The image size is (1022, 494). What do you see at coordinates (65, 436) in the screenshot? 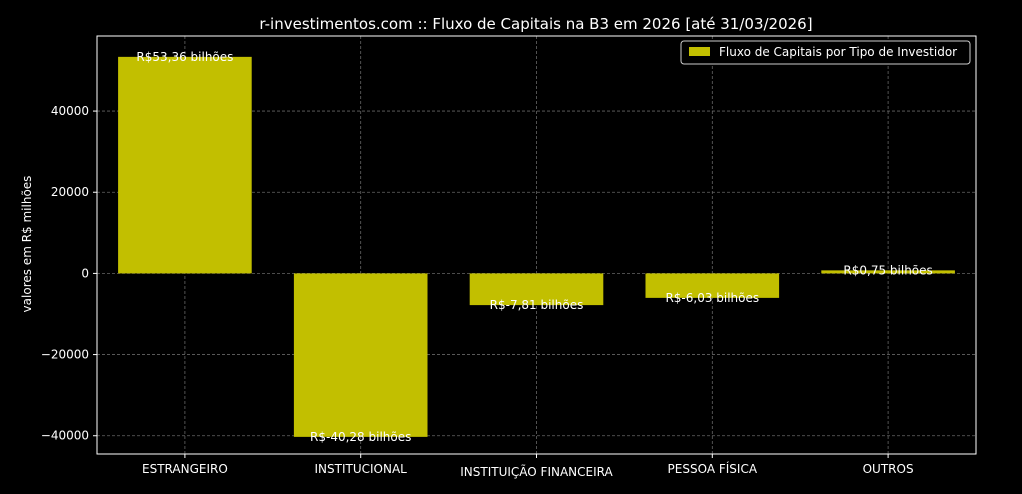
I see `y-tick-label: −40000` at bounding box center [65, 436].